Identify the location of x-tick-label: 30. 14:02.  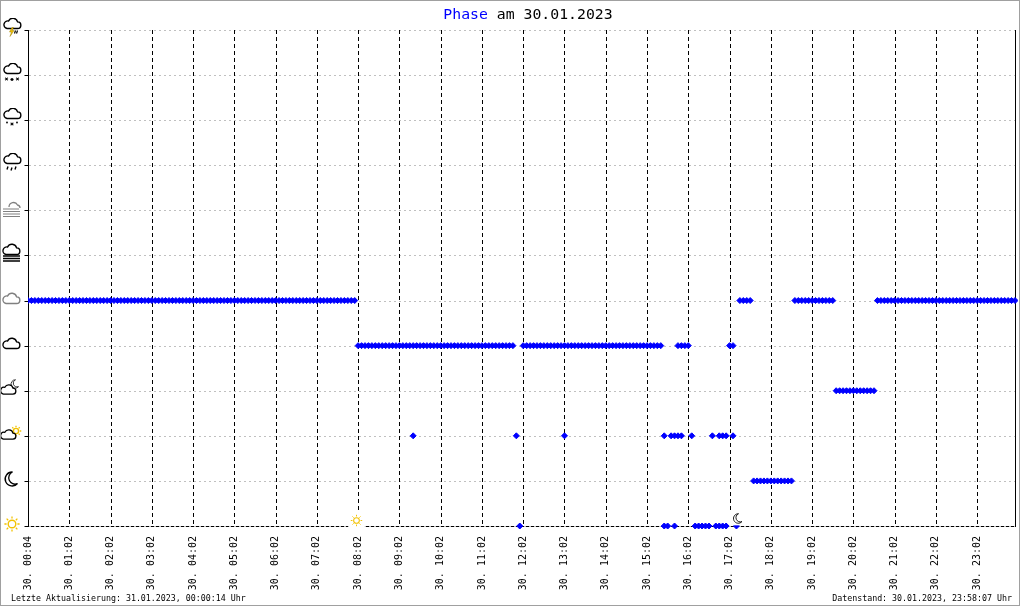
(605, 563).